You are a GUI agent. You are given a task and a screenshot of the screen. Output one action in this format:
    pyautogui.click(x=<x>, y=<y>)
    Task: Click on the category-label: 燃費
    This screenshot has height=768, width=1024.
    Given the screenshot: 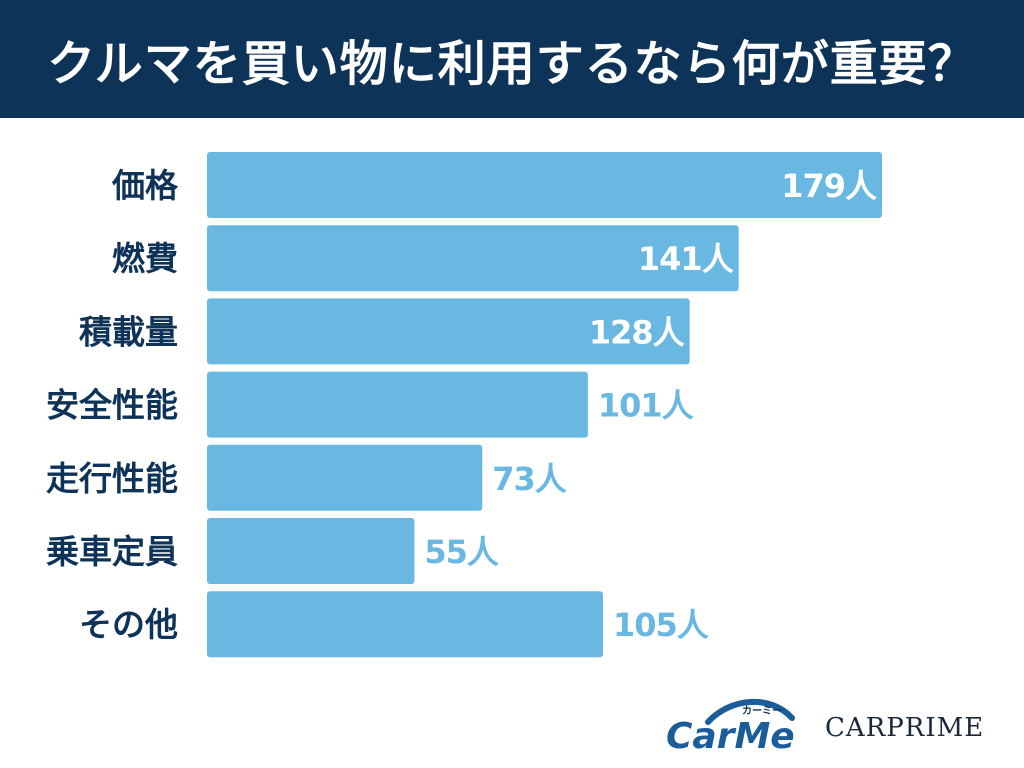 What is the action you would take?
    pyautogui.click(x=145, y=258)
    